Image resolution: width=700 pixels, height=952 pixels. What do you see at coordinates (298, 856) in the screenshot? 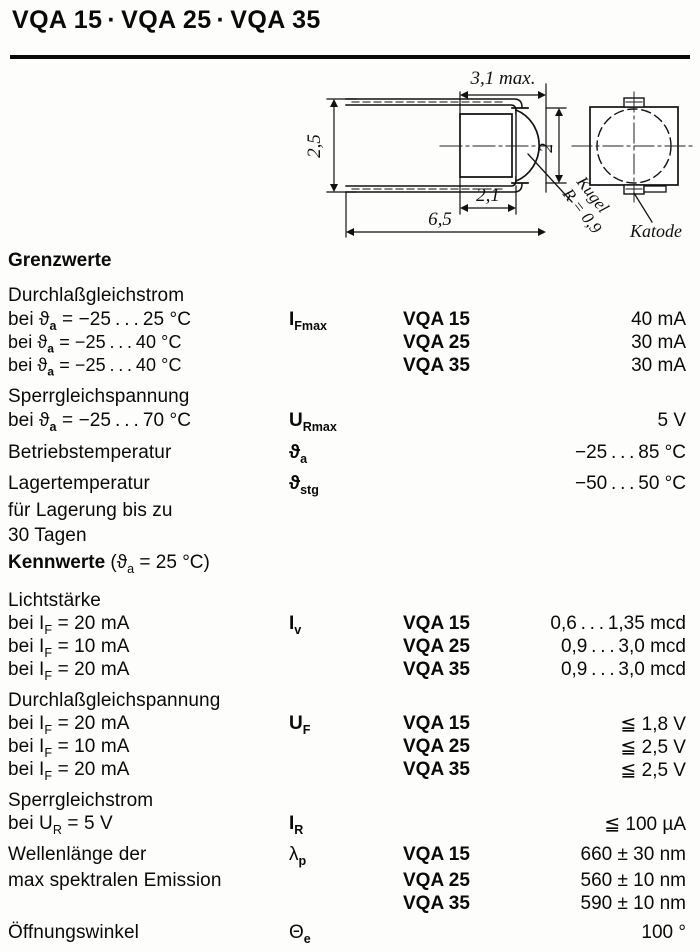
I see `symbol-lambda-p: λp` at bounding box center [298, 856].